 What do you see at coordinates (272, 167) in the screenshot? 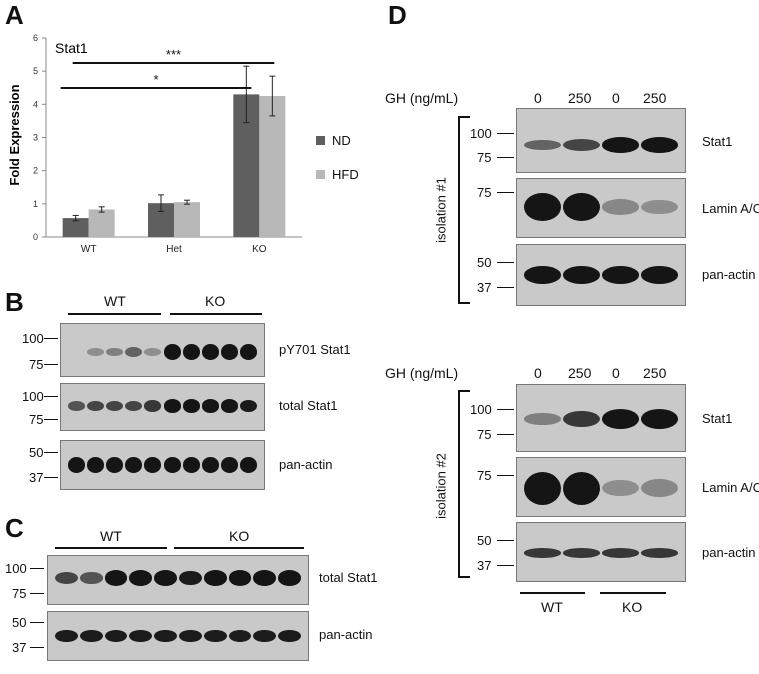
I see `bar-hfd-ko` at bounding box center [272, 167].